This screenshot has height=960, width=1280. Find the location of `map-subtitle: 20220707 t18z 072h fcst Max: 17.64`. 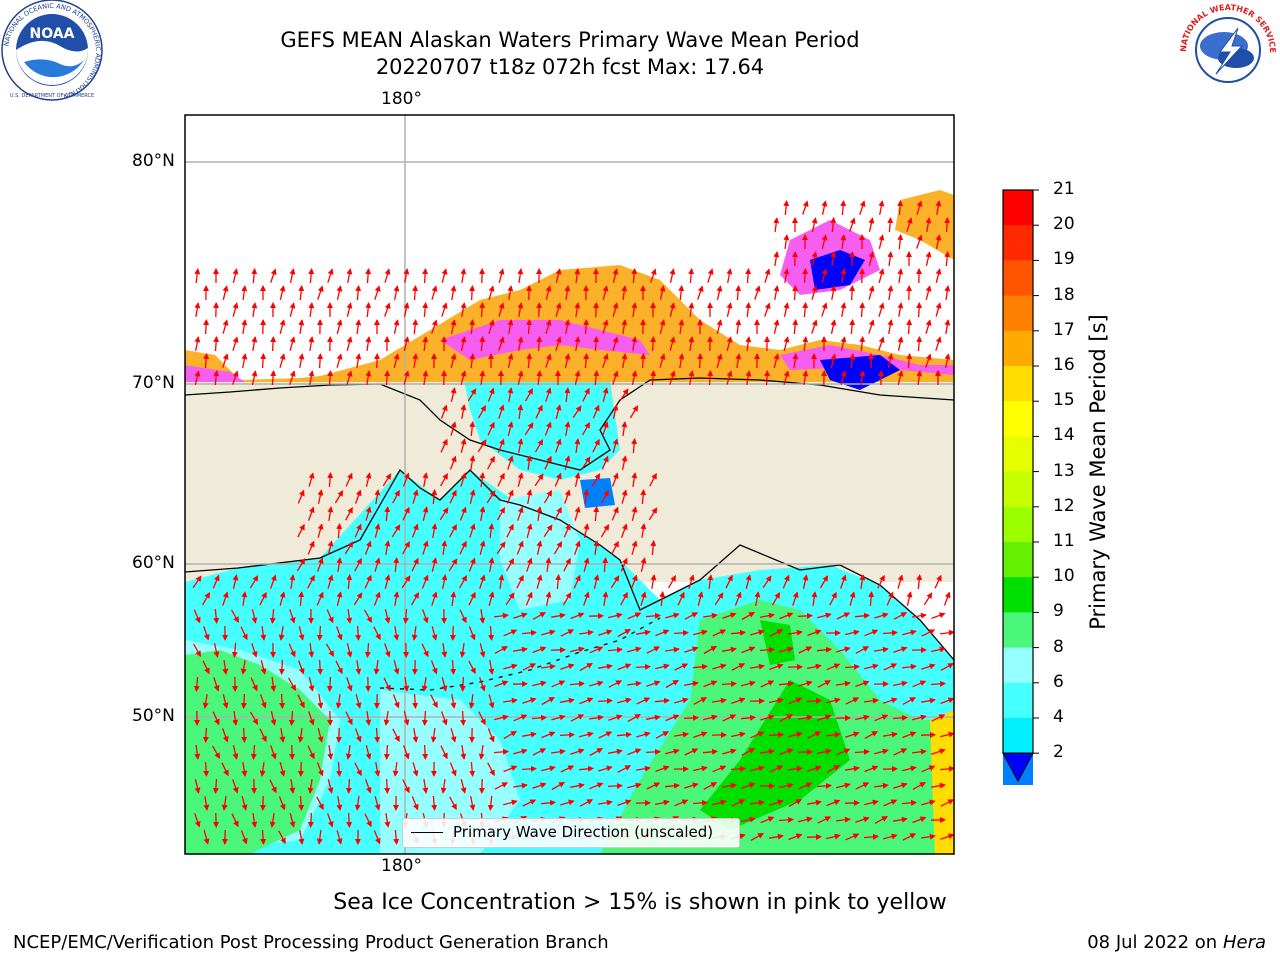

map-subtitle: 20220707 t18z 072h fcst Max: 17.64 is located at coordinates (570, 67).